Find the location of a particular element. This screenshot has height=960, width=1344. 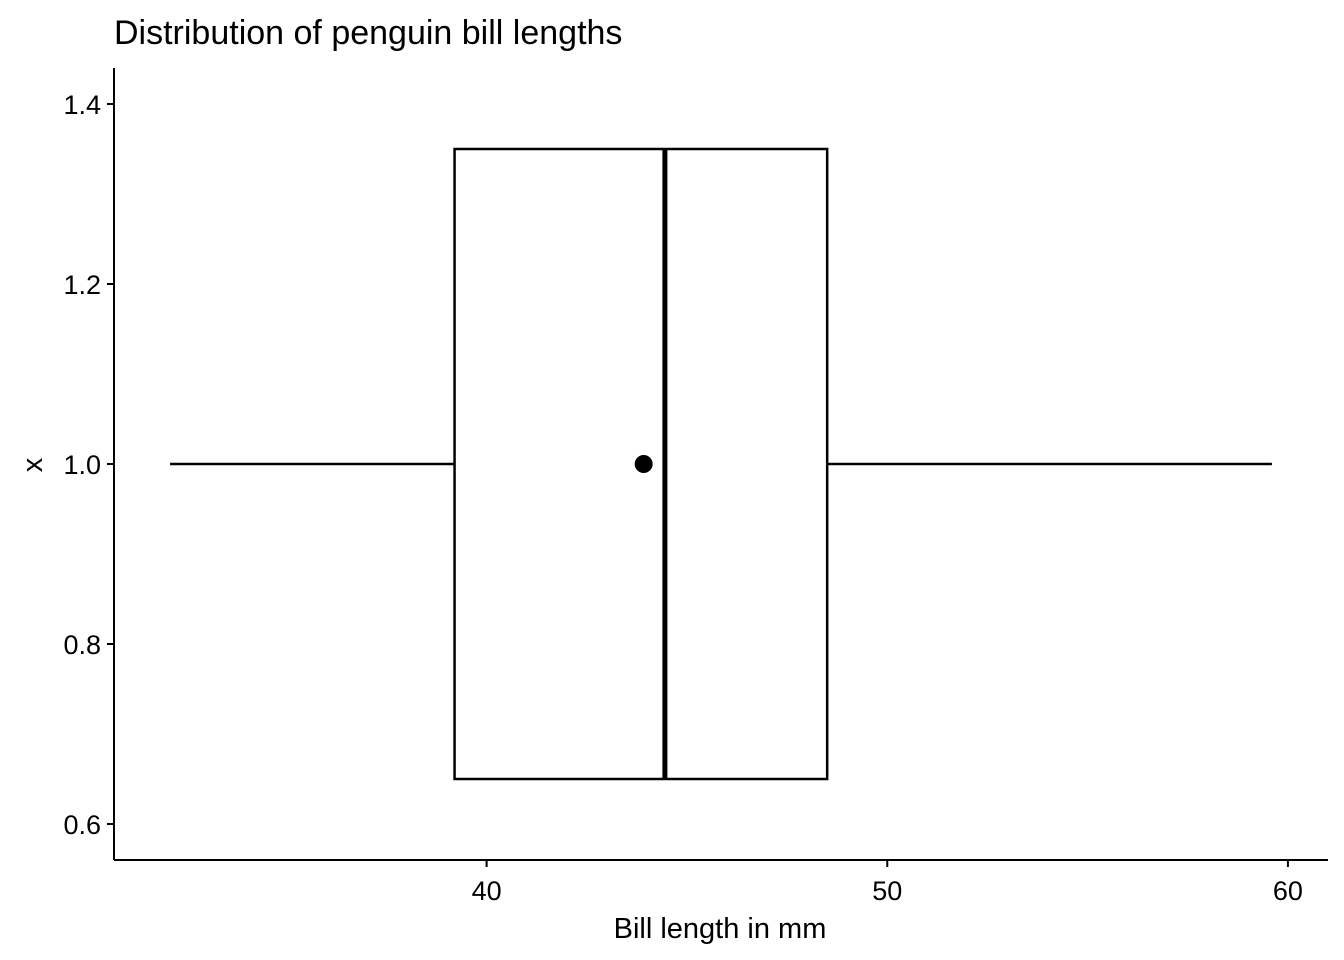

x-tick-label: 50 is located at coordinates (887, 891).